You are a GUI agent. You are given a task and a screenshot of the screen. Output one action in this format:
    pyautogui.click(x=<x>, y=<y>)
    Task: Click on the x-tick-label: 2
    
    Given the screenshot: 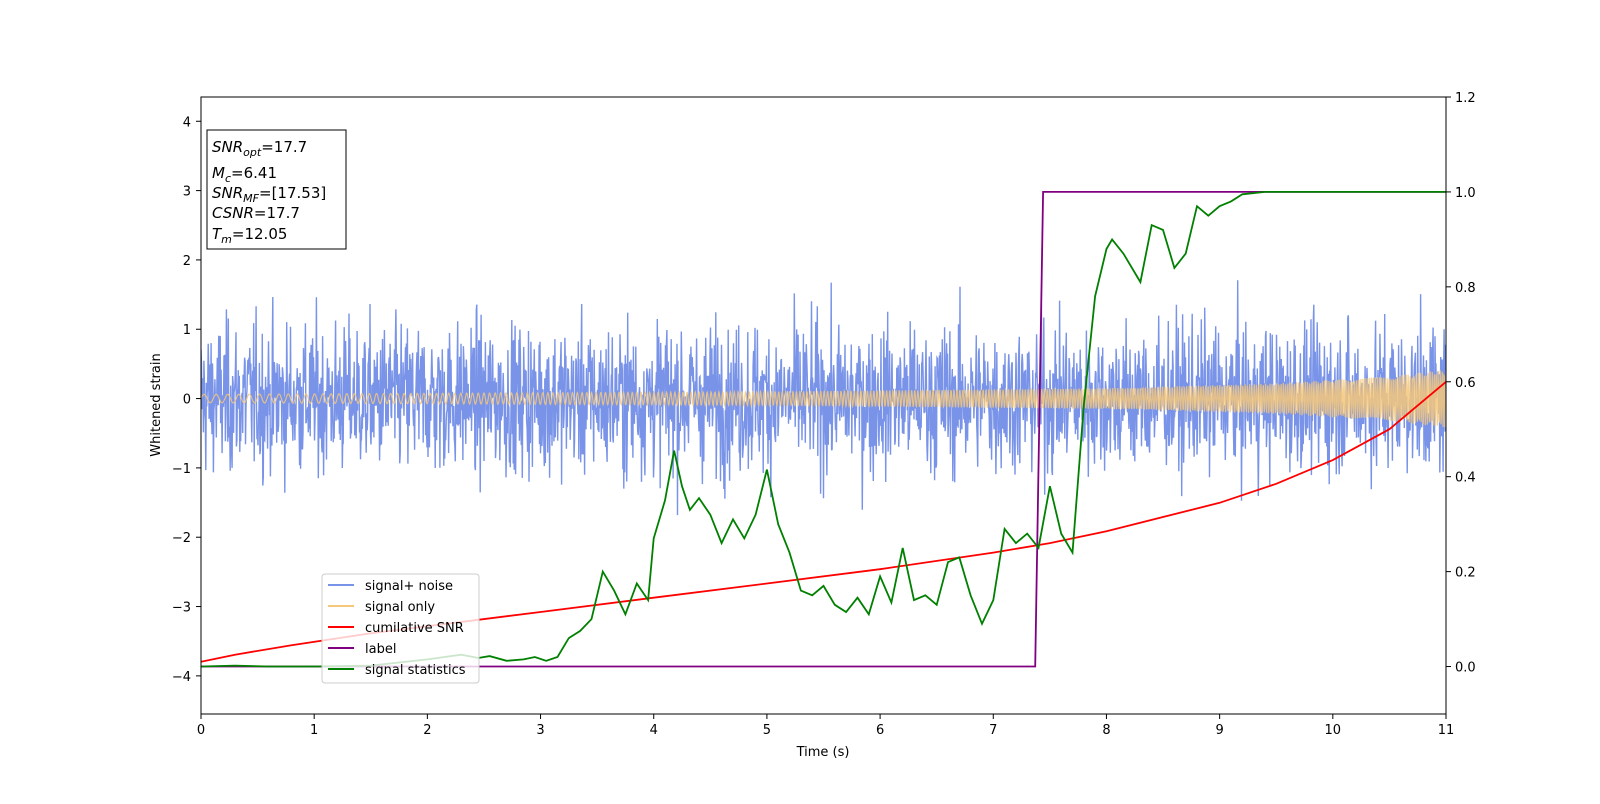 What is the action you would take?
    pyautogui.click(x=427, y=730)
    